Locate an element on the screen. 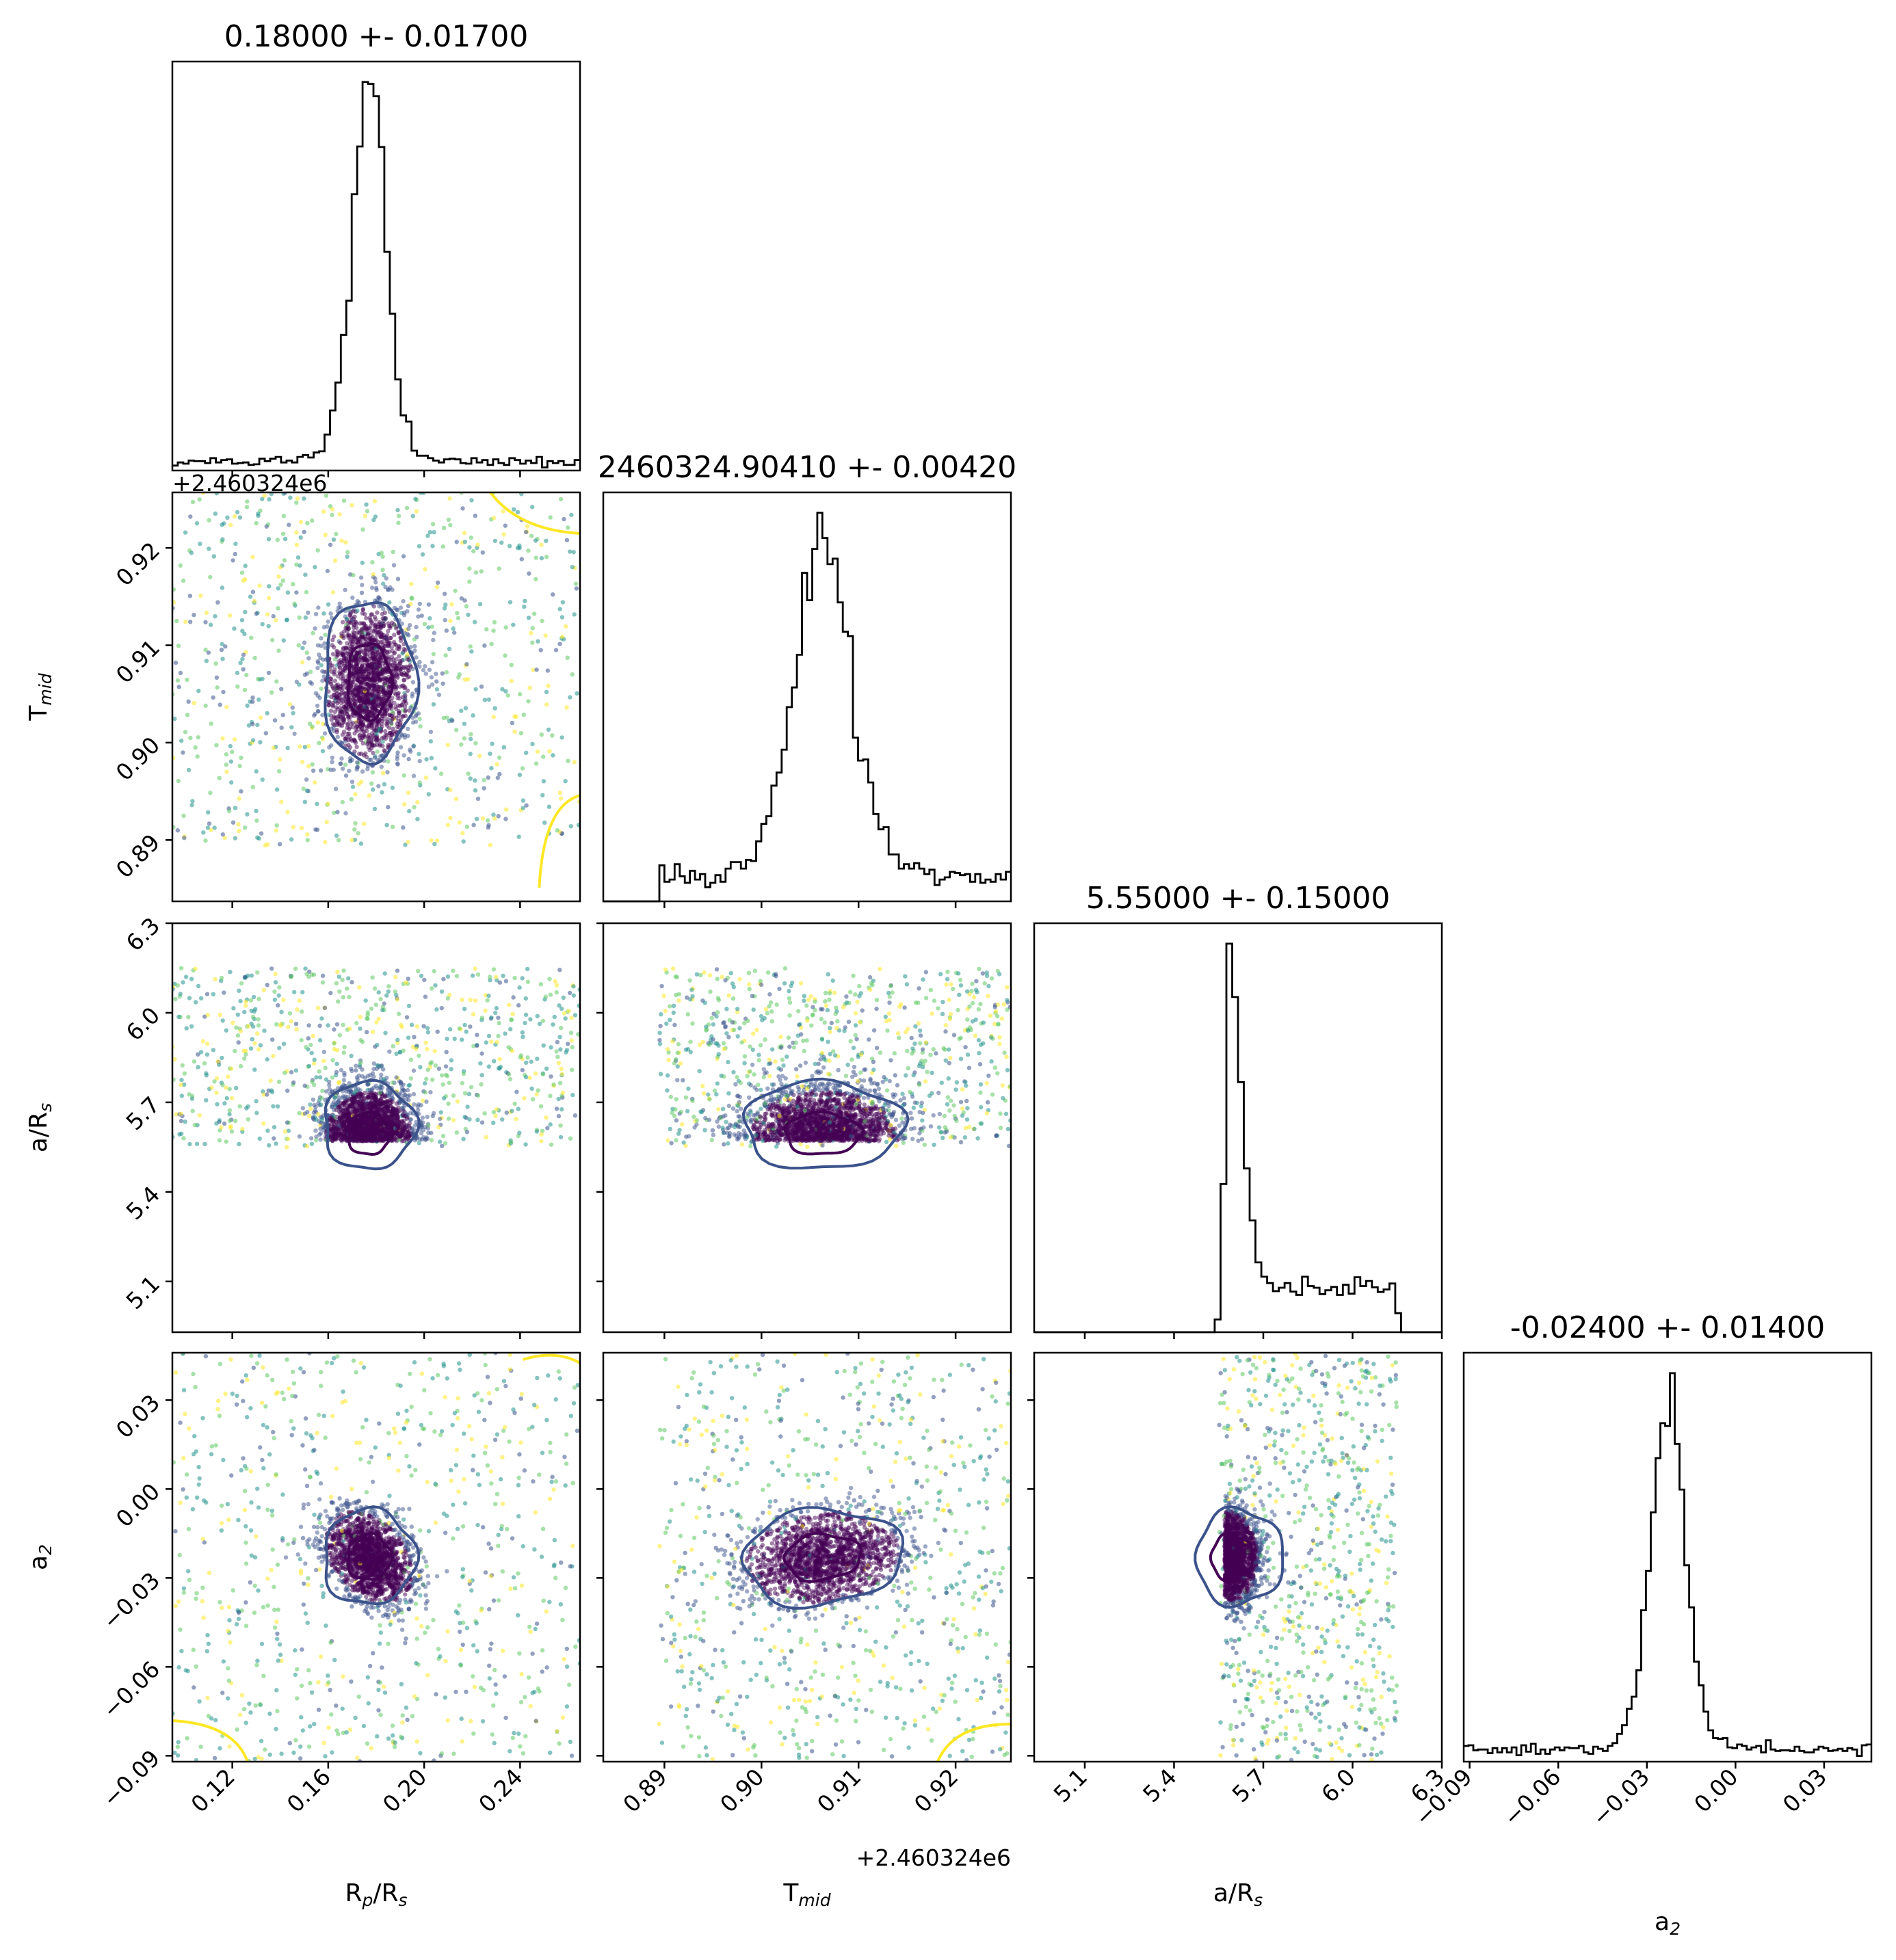  histogram-ars is located at coordinates (1238, 1138).